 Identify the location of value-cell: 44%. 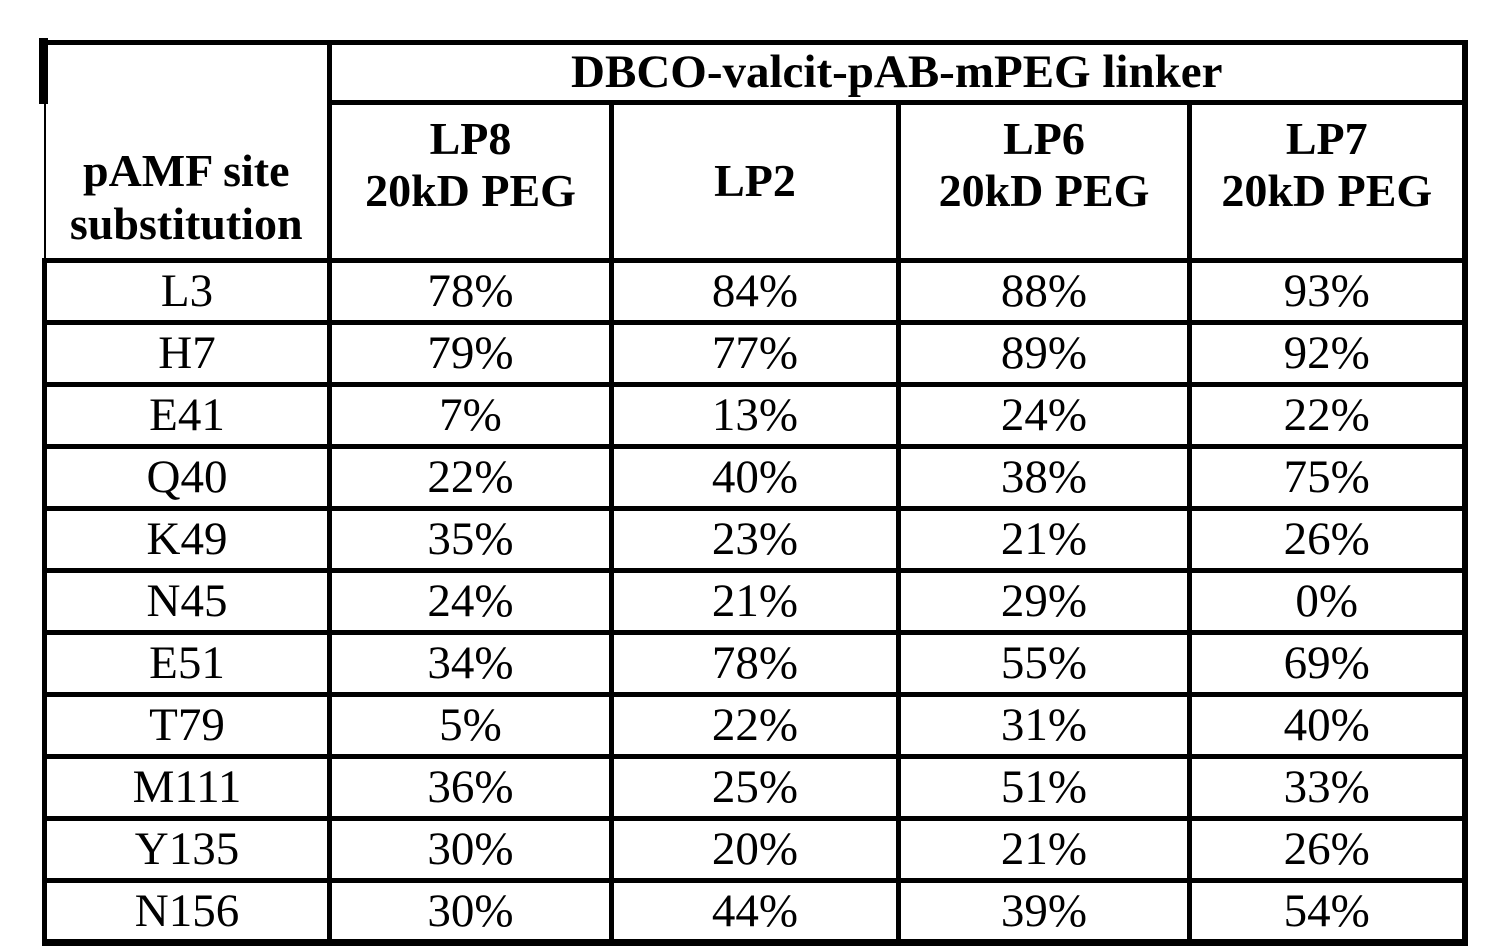
(755, 912).